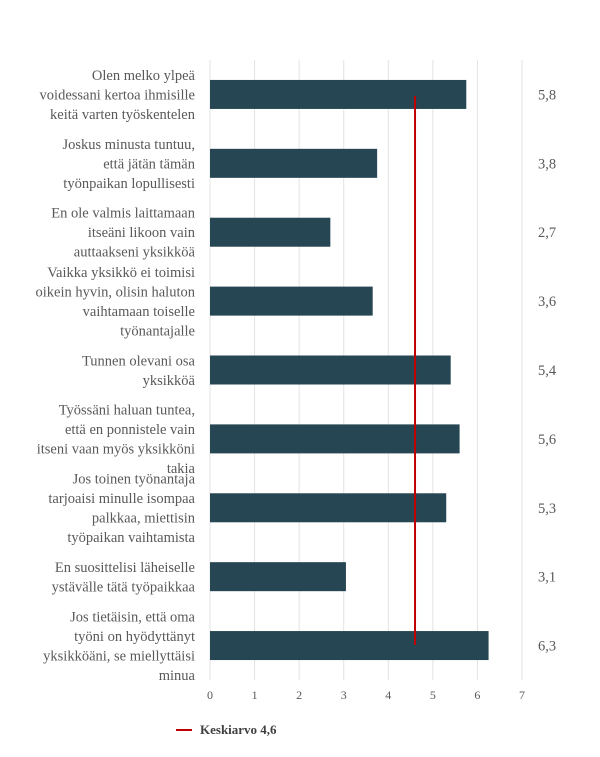 The height and width of the screenshot is (757, 600). Describe the element at coordinates (547, 164) in the screenshot. I see `value-label: 3,8` at that location.